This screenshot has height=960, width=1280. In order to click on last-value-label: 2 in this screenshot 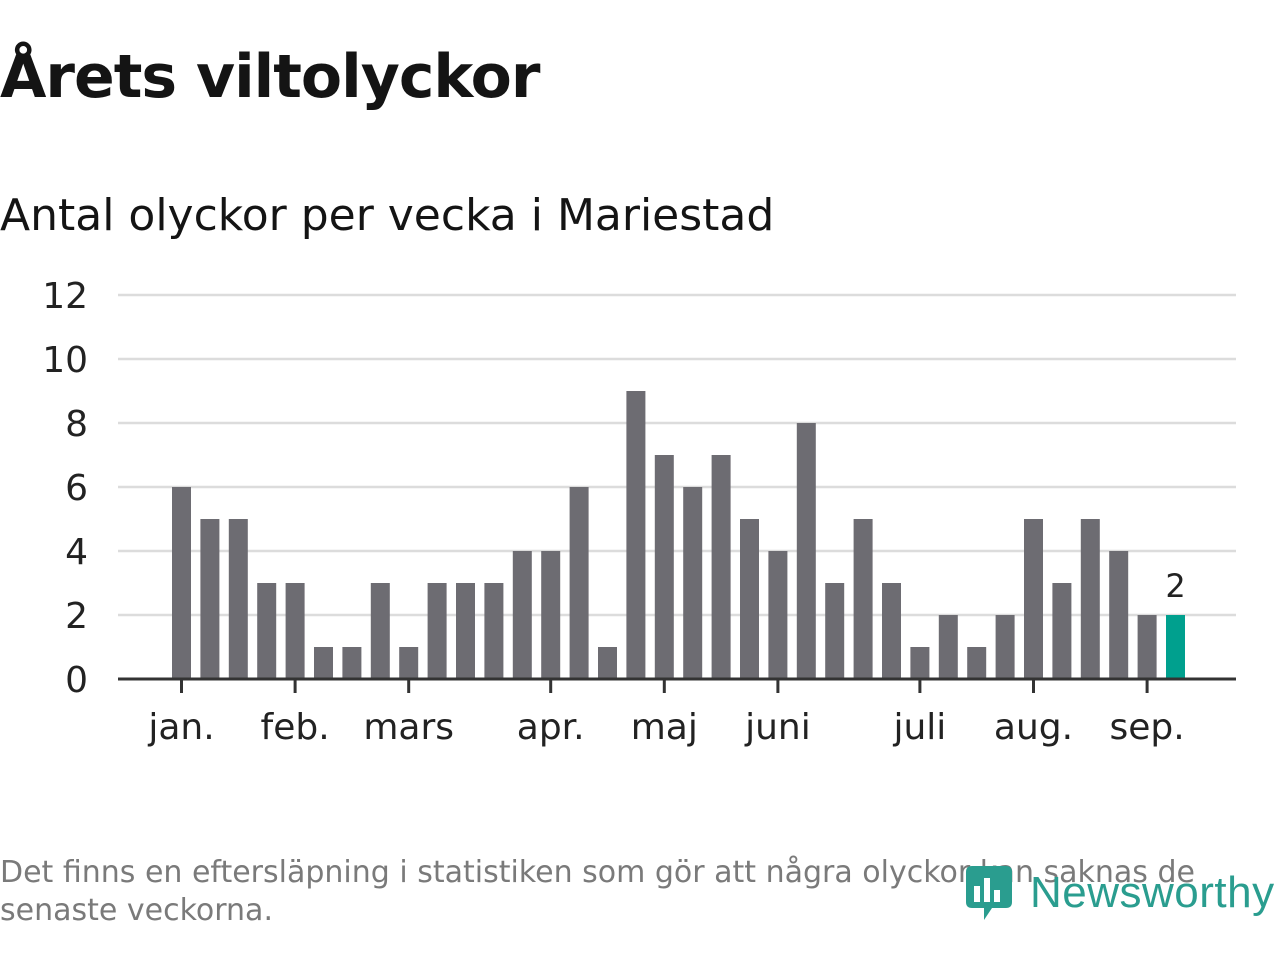, I will do `click(1175, 586)`.